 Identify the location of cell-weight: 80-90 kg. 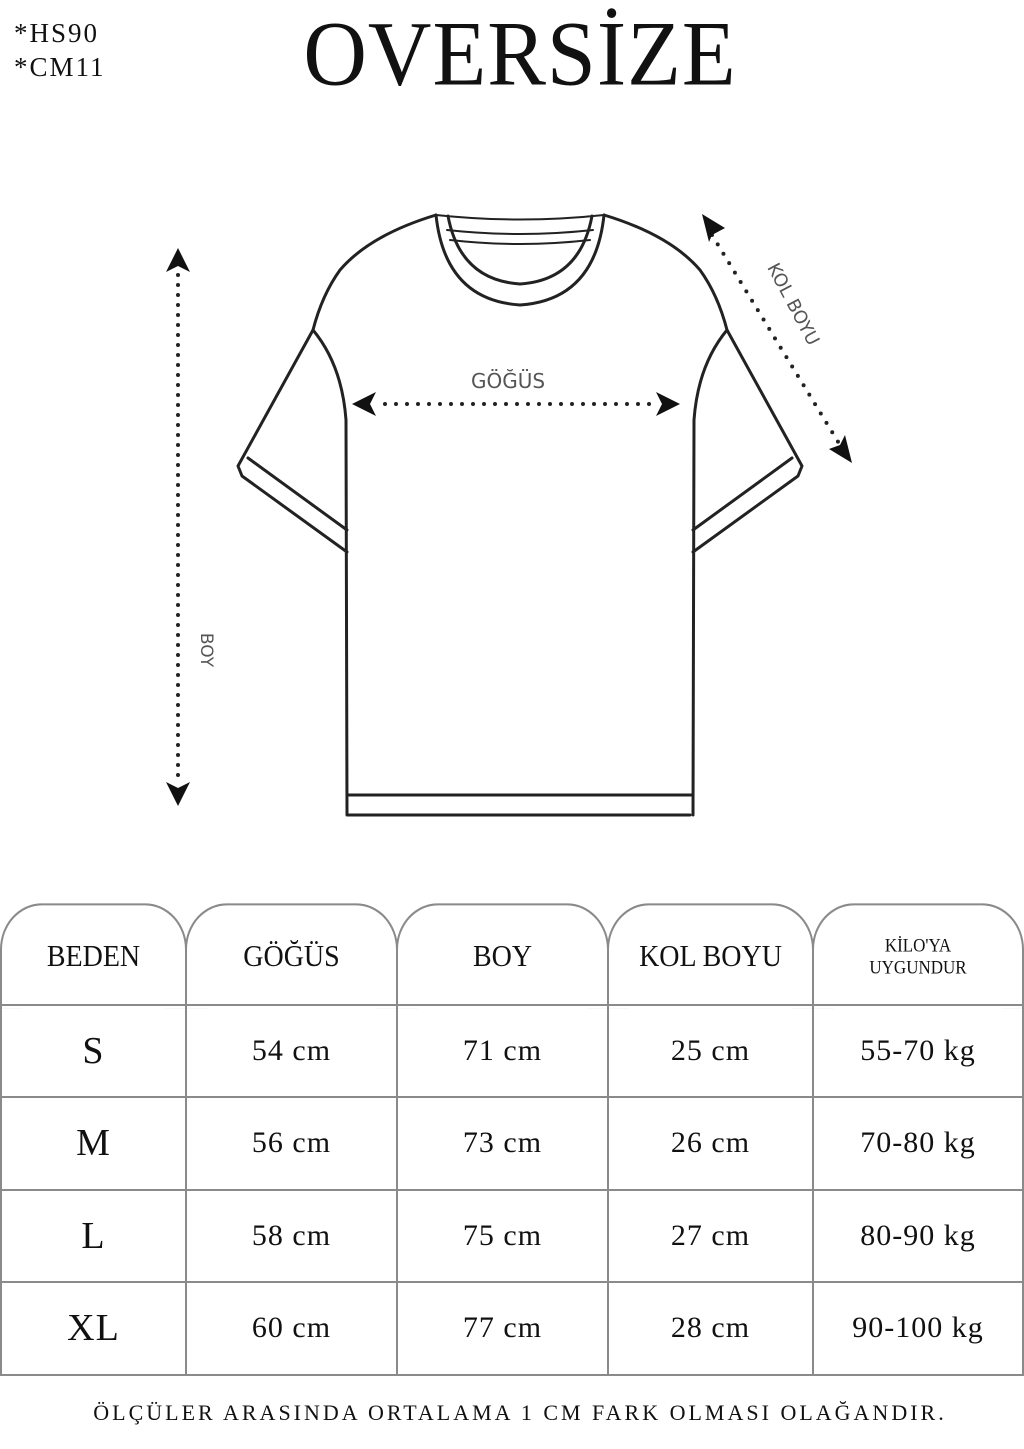
(918, 1235).